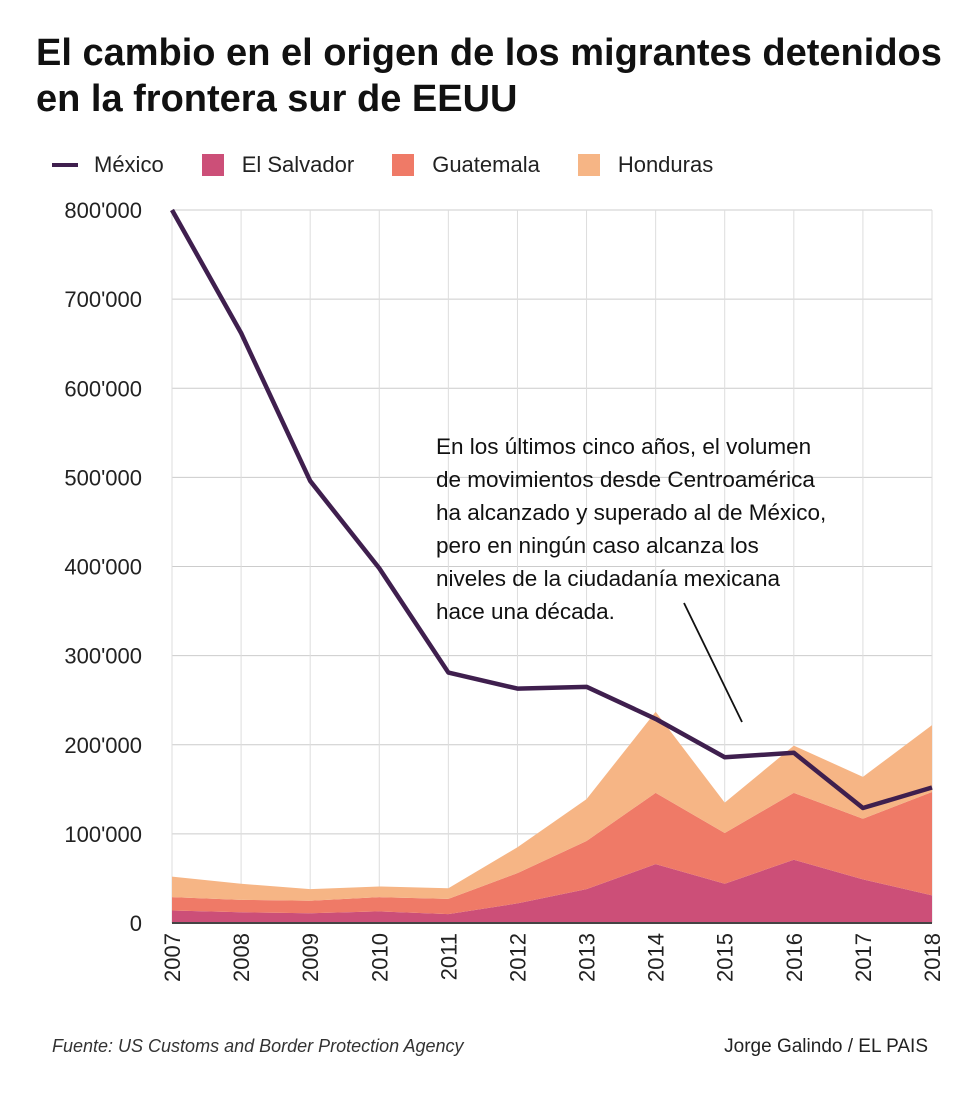 This screenshot has height=1100, width=980. What do you see at coordinates (103, 656) in the screenshot?
I see `y-tick-label: 300'000` at bounding box center [103, 656].